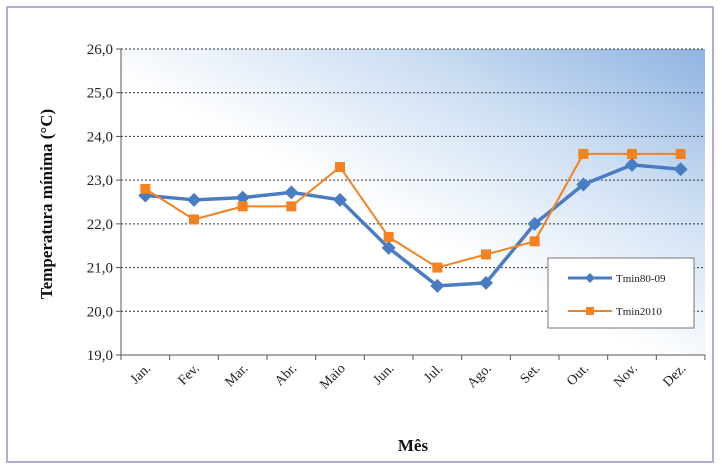 Image resolution: width=722 pixels, height=469 pixels. I want to click on x-tick-label-10: Nov., so click(625, 375).